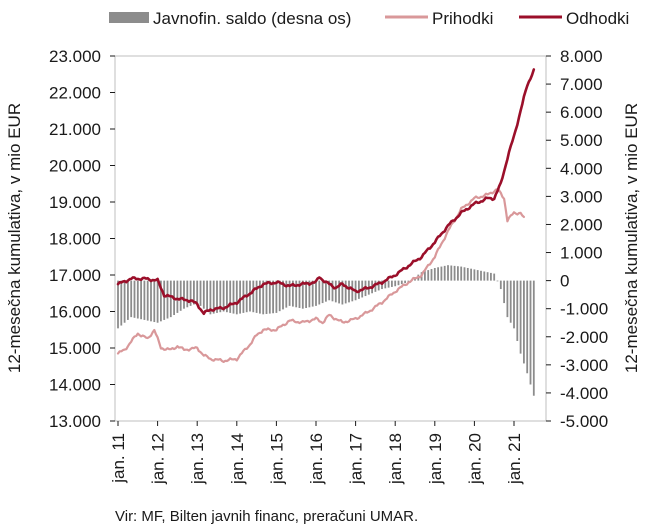 The width and height of the screenshot is (650, 532). I want to click on left-tick-label: 23.000, so click(75, 56).